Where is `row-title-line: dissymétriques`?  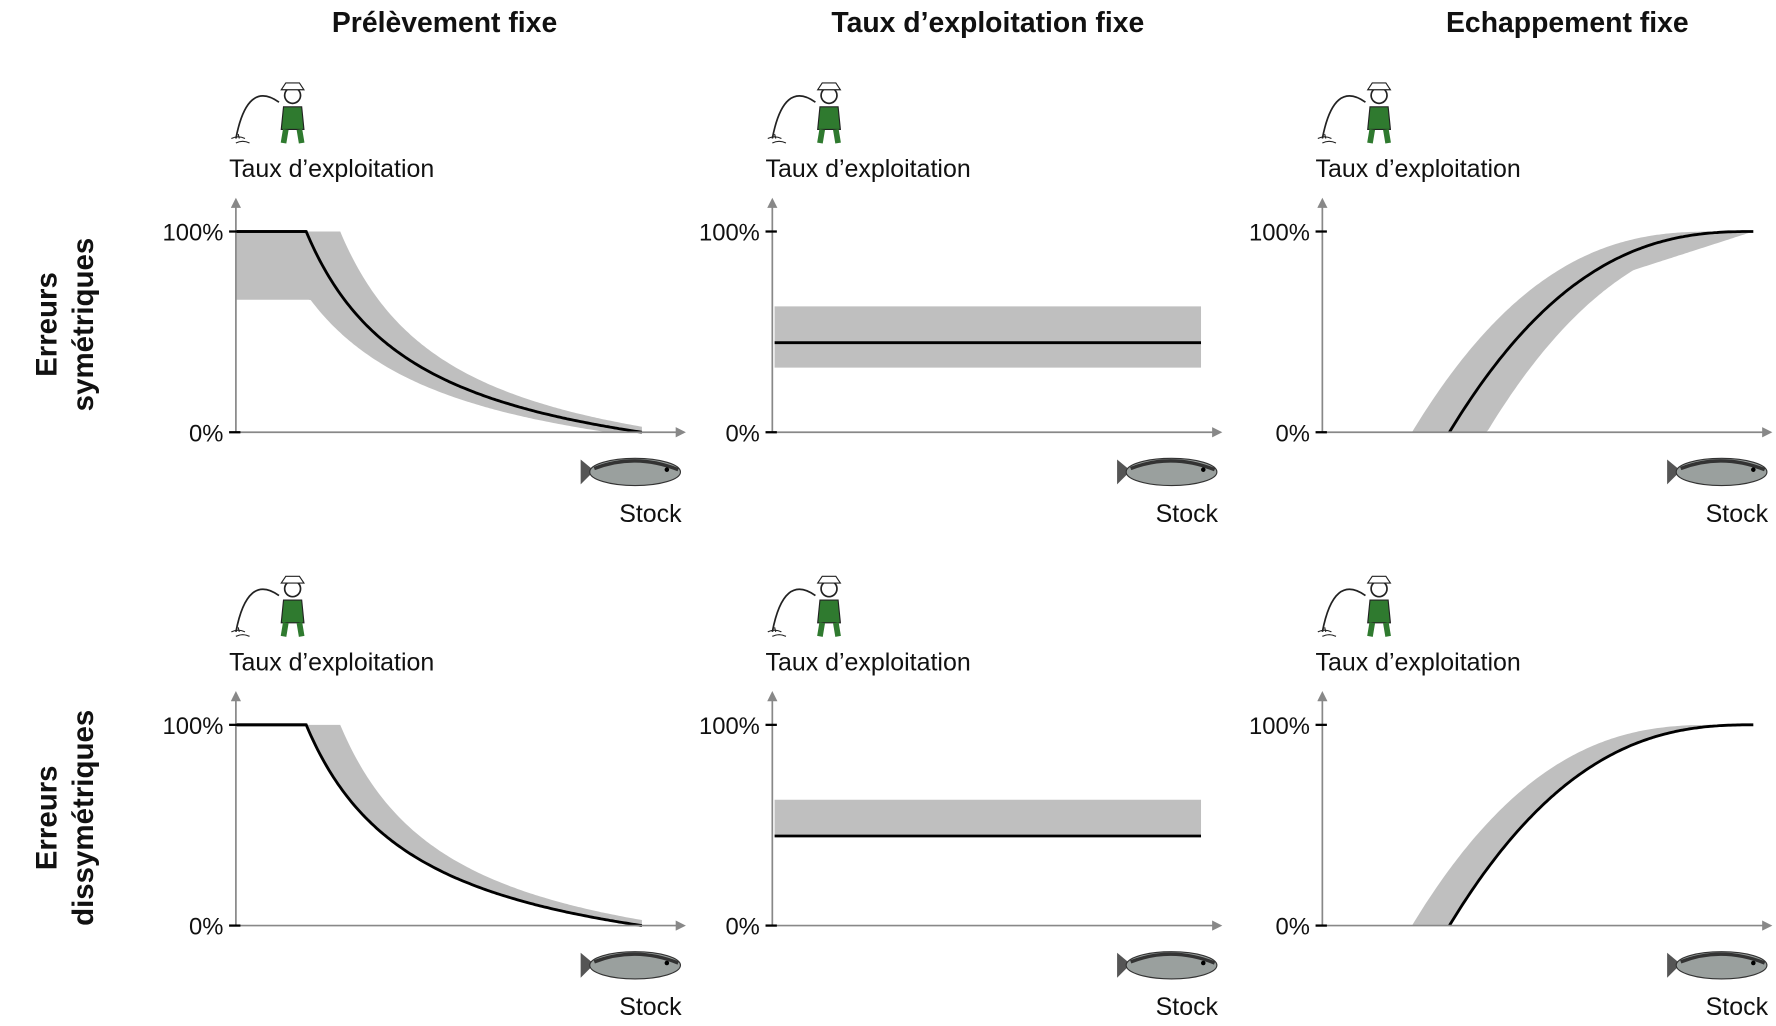
row-title-line: dissymétriques is located at coordinates (83, 818).